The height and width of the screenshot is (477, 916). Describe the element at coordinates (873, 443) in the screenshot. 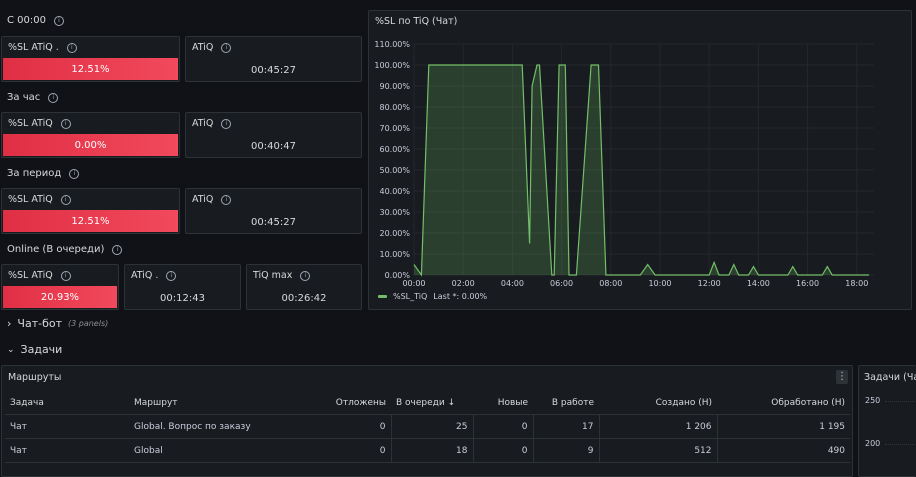

I see `side-tick-200: 200` at that location.